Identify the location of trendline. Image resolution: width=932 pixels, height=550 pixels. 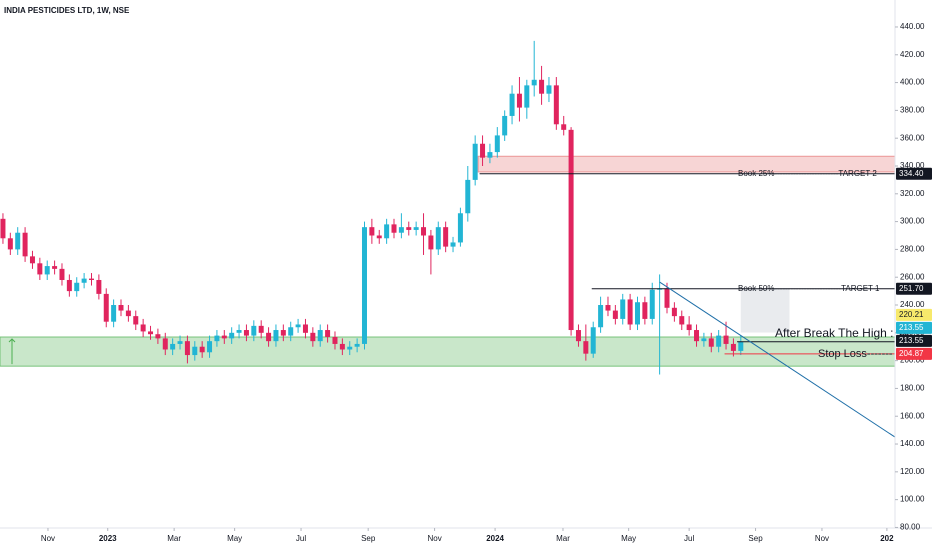
(777, 359).